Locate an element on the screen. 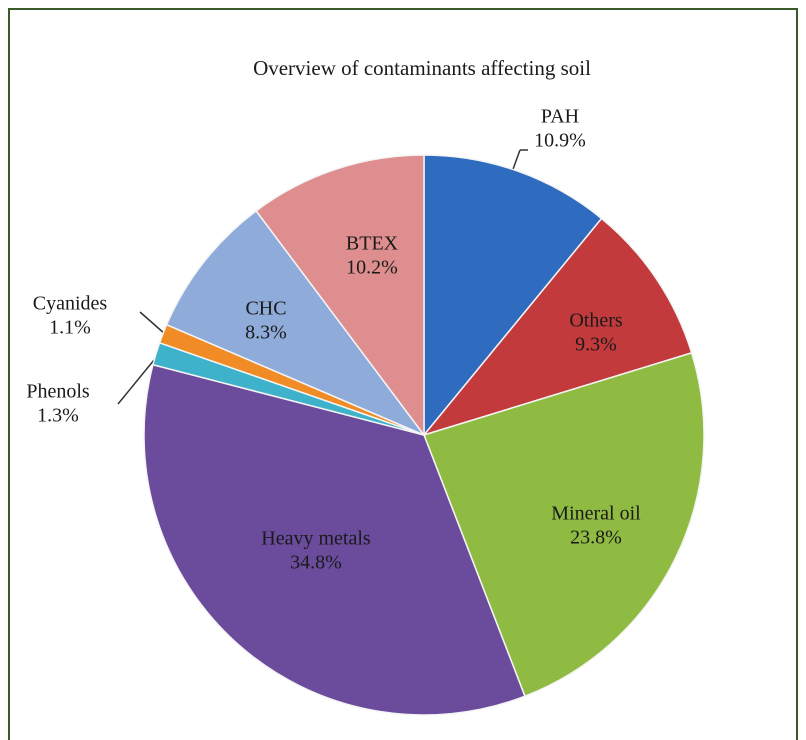 The height and width of the screenshot is (740, 806). chart-title: Overview of contaminants affecting soil is located at coordinates (422, 68).